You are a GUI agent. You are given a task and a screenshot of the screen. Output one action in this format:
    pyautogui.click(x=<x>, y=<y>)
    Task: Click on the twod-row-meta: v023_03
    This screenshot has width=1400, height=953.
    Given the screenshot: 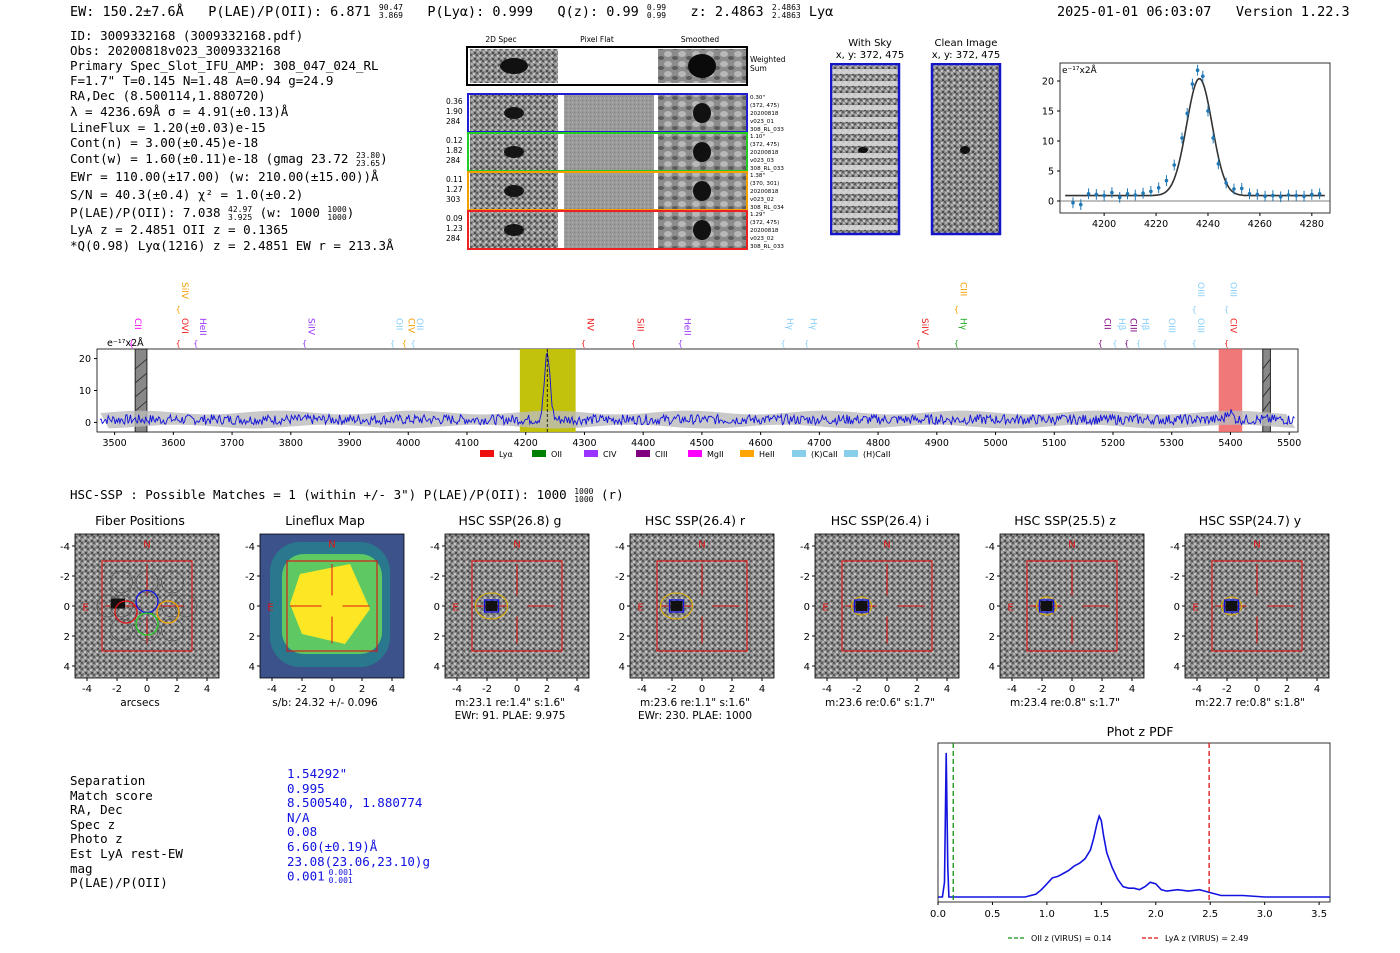 What is the action you would take?
    pyautogui.click(x=762, y=161)
    